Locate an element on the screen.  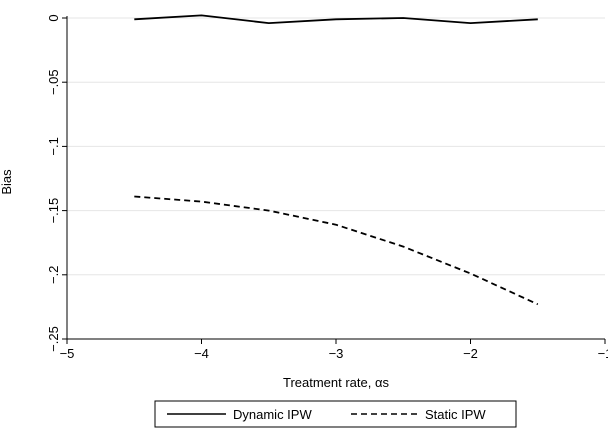
x-tick-label-0: −5 is located at coordinates (67, 353).